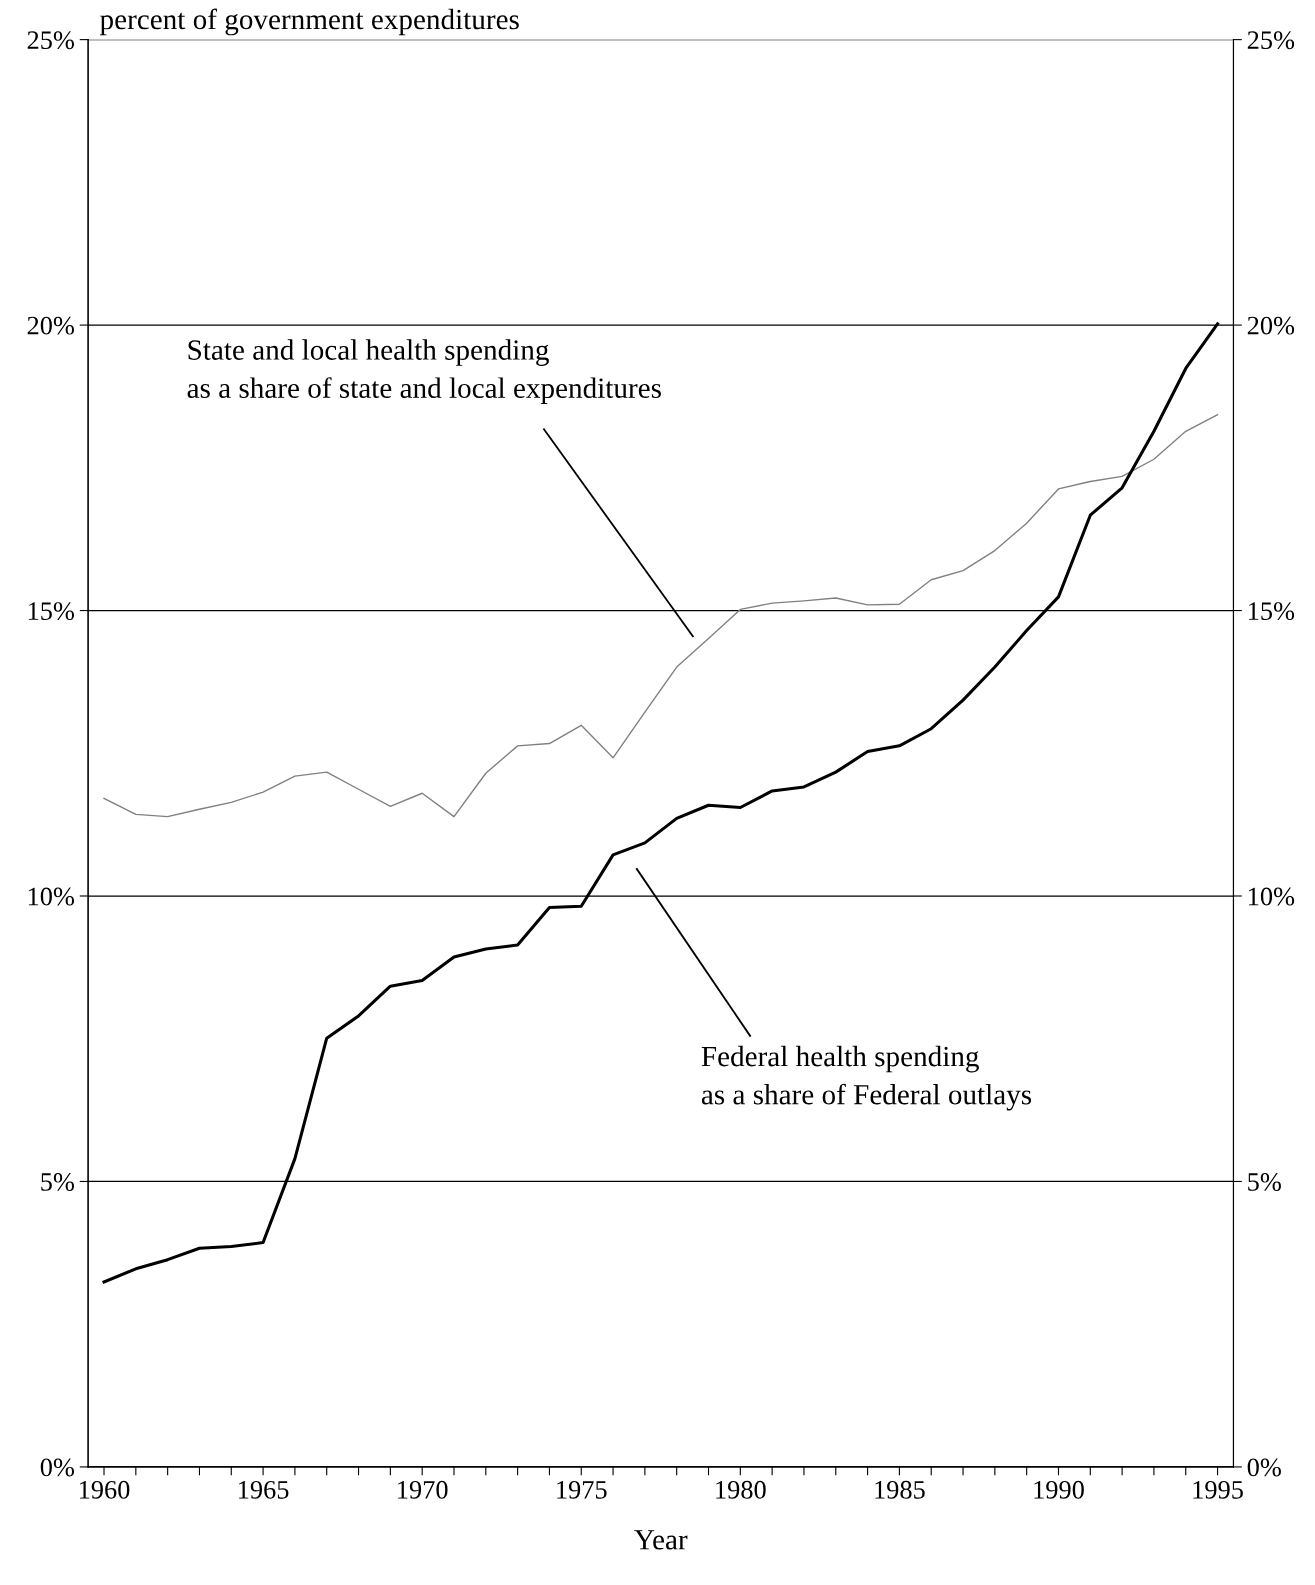  What do you see at coordinates (1264, 1467) in the screenshot?
I see `y2-tick-label: 0%` at bounding box center [1264, 1467].